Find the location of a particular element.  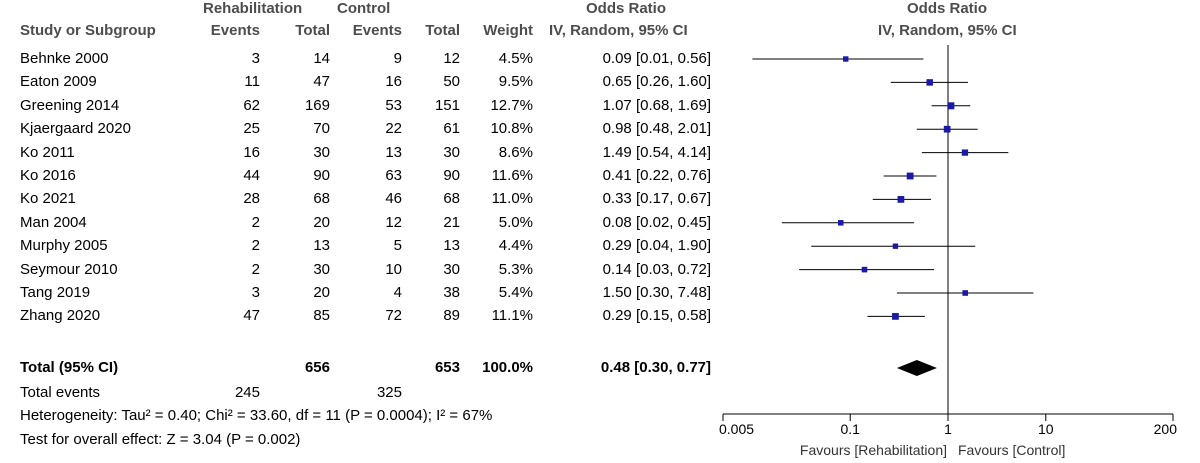

total-events2: 325 is located at coordinates (389, 392).